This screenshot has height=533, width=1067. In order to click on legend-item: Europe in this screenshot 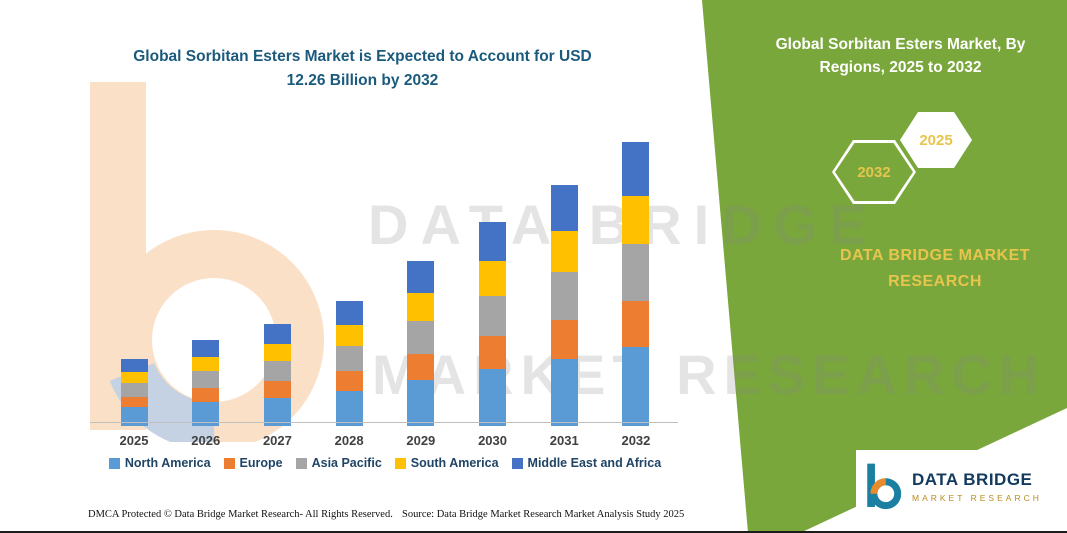, I will do `click(253, 463)`.